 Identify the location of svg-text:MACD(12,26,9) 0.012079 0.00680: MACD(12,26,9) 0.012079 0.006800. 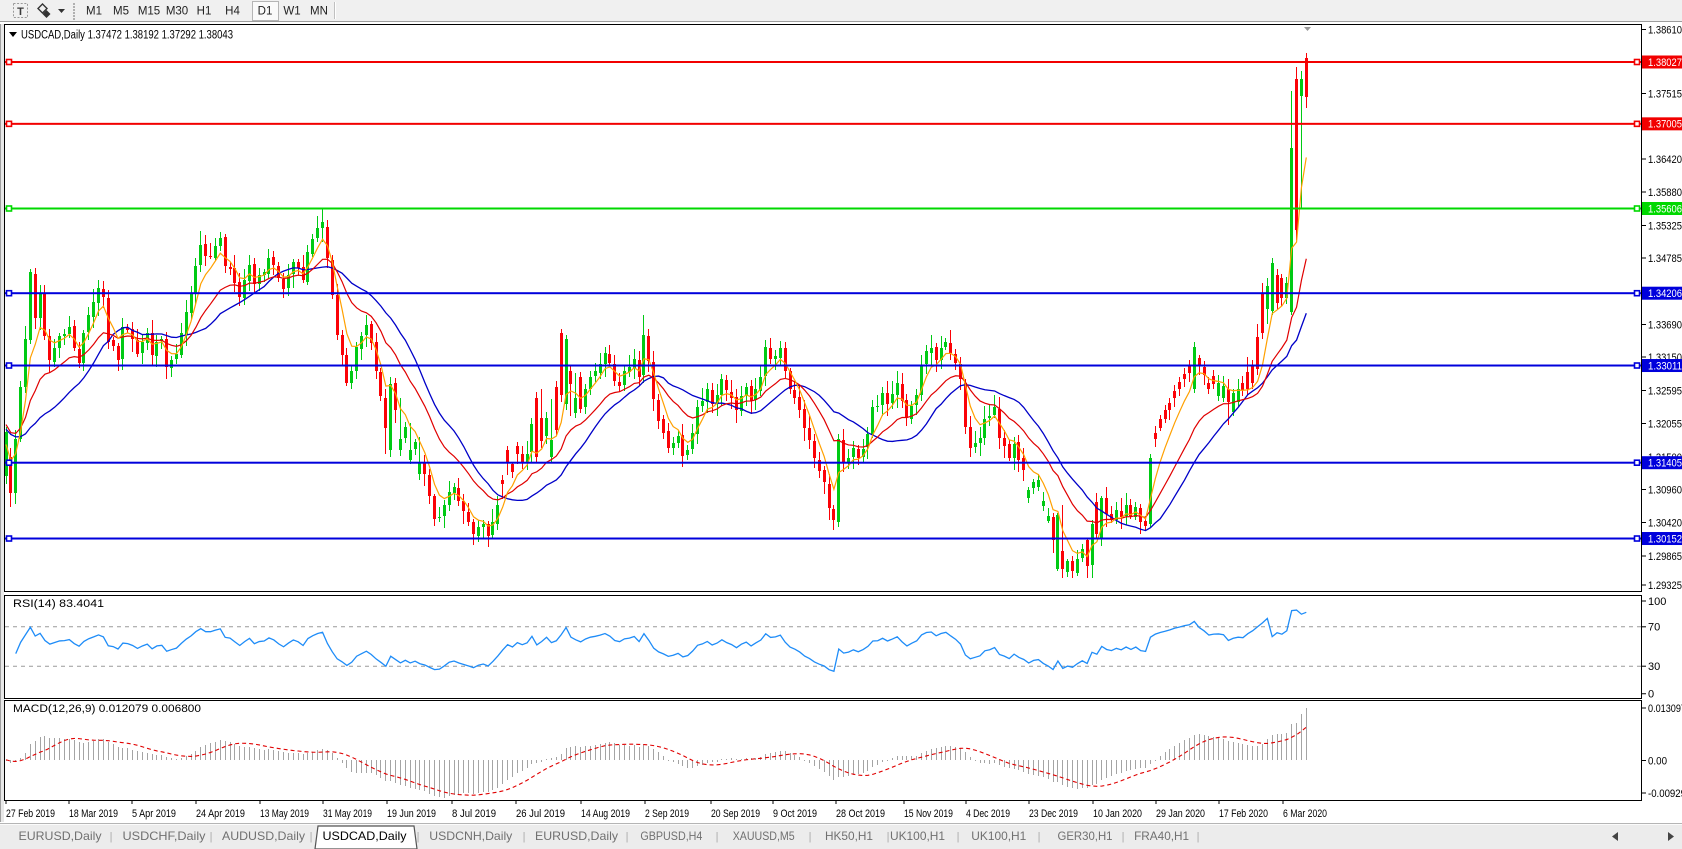
(107, 709).